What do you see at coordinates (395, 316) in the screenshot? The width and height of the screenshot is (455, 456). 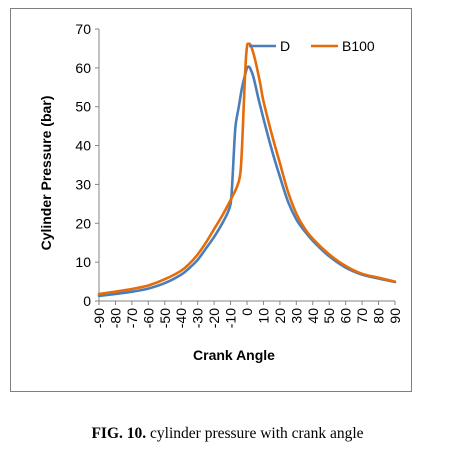 I see `x-tick-label: 90` at bounding box center [395, 316].